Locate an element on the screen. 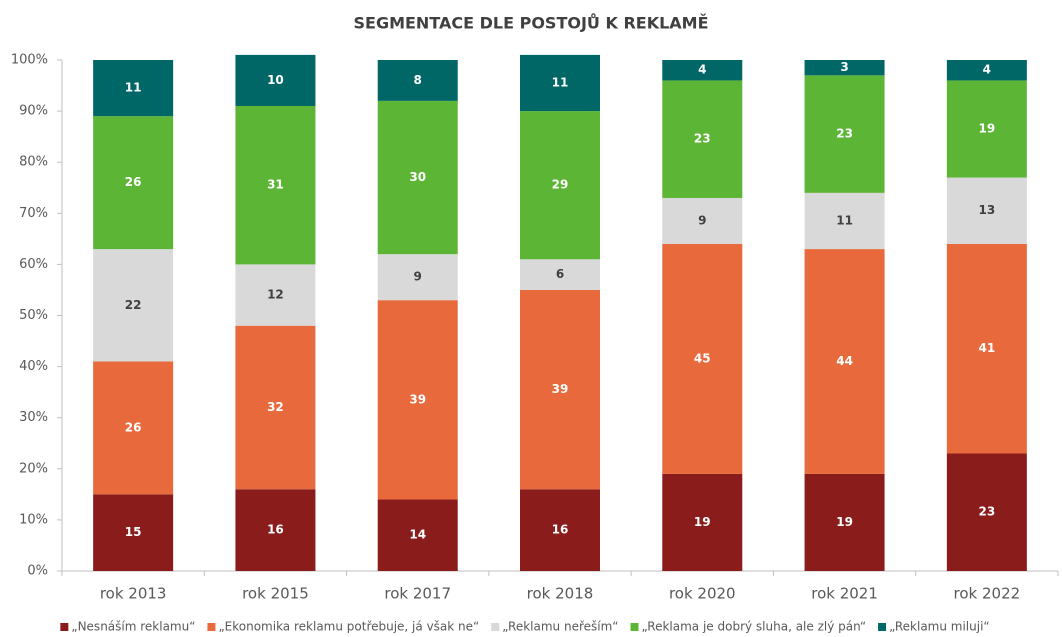  data-label: 15 is located at coordinates (133, 532).